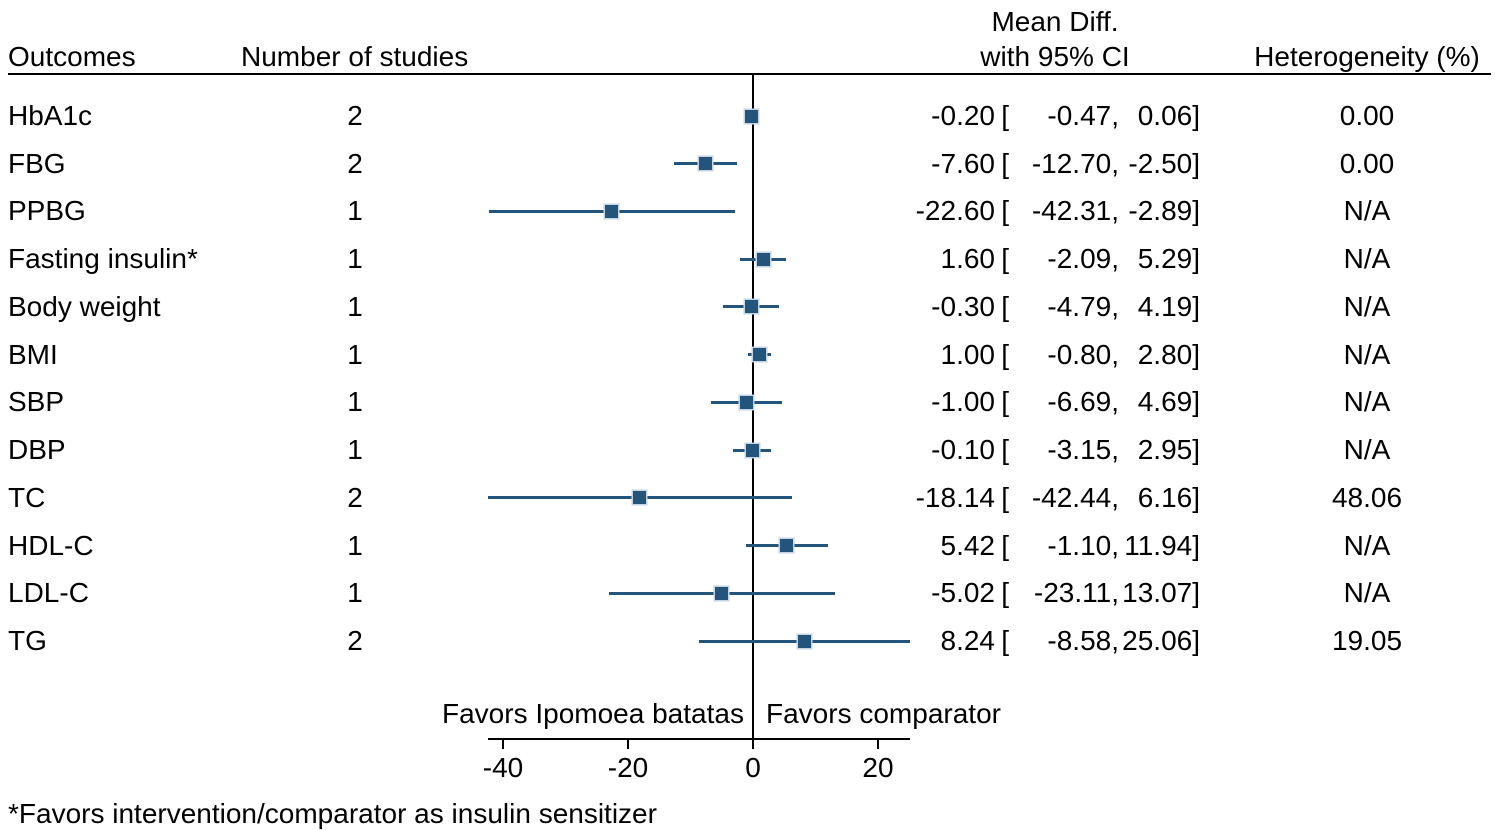  I want to click on ci-lower-value: -6.69,, so click(1083, 402).